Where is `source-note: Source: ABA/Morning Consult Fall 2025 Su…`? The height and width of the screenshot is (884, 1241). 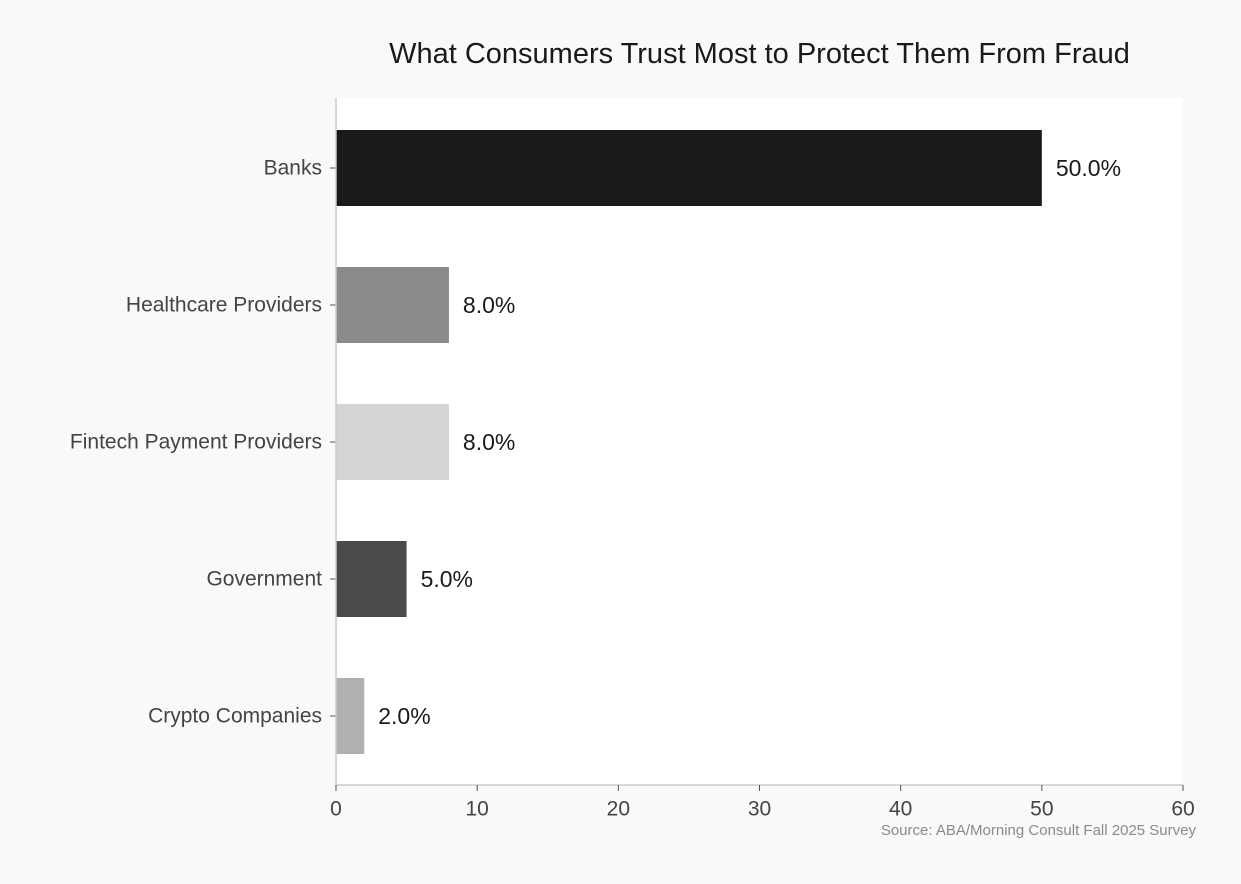 source-note: Source: ABA/Morning Consult Fall 2025 Su… is located at coordinates (1038, 830).